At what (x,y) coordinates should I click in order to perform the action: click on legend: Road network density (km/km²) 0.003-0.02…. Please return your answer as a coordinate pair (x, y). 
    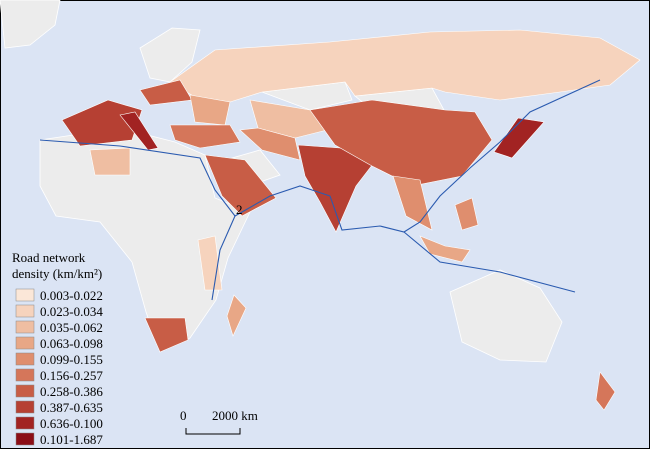
    Looking at the image, I should click on (57, 348).